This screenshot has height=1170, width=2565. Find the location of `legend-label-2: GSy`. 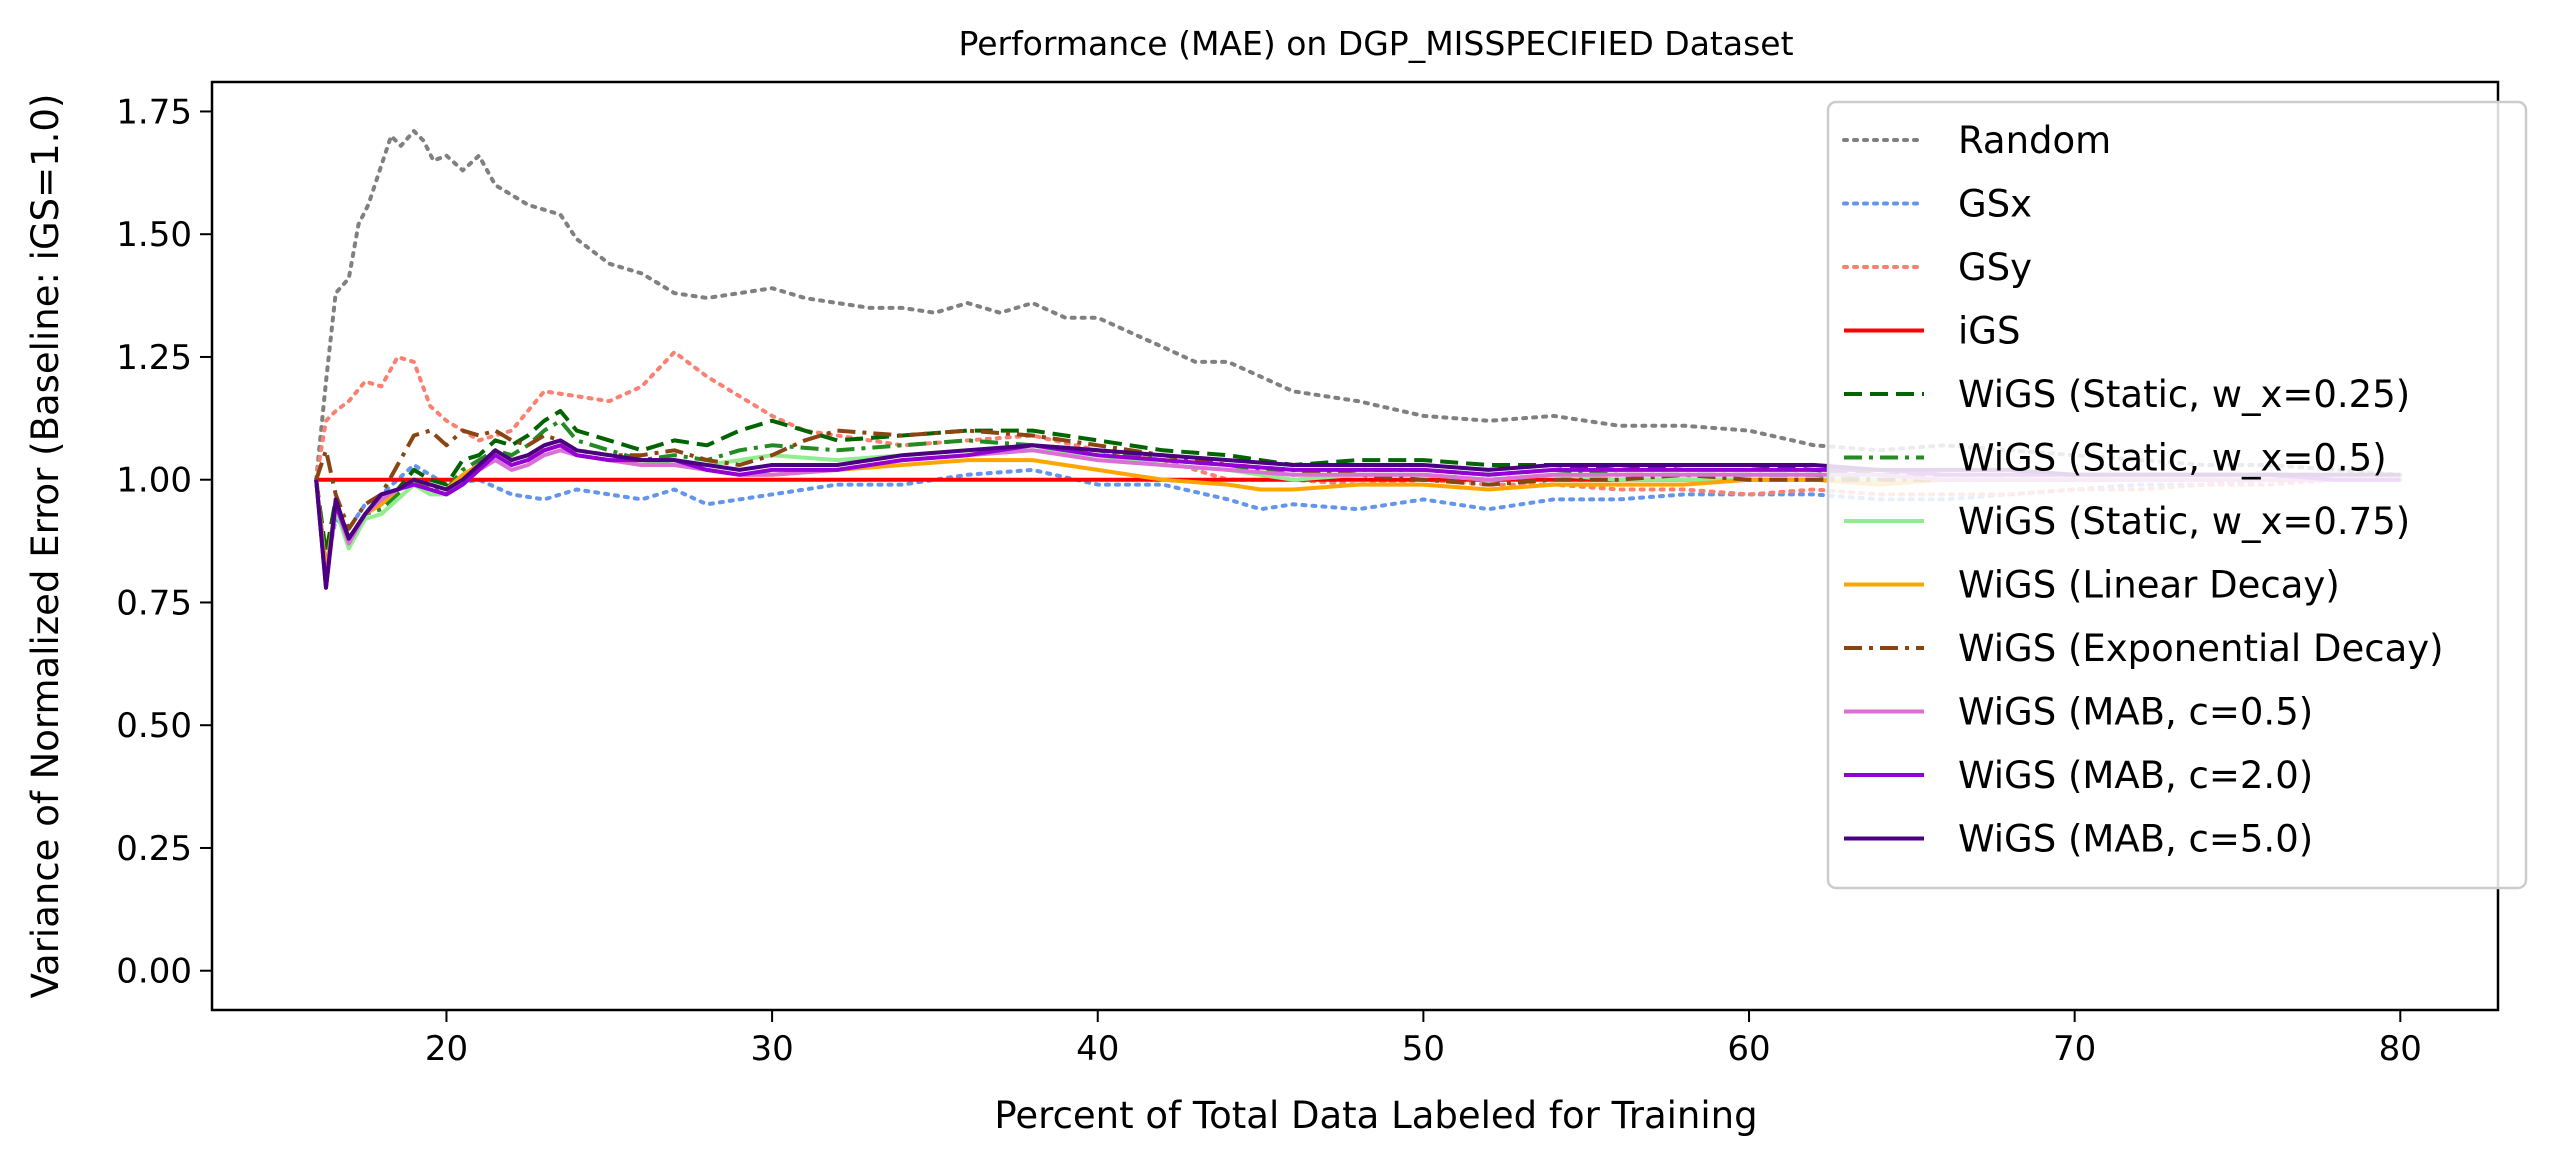

legend-label-2: GSy is located at coordinates (1995, 267).